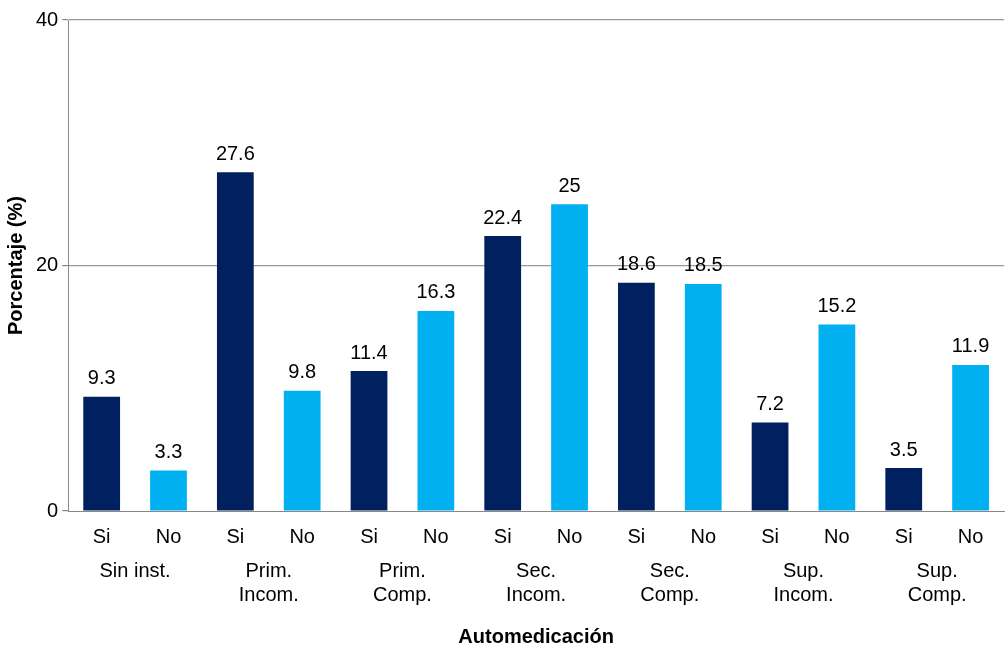  I want to click on data-label: 9.3, so click(101, 377).